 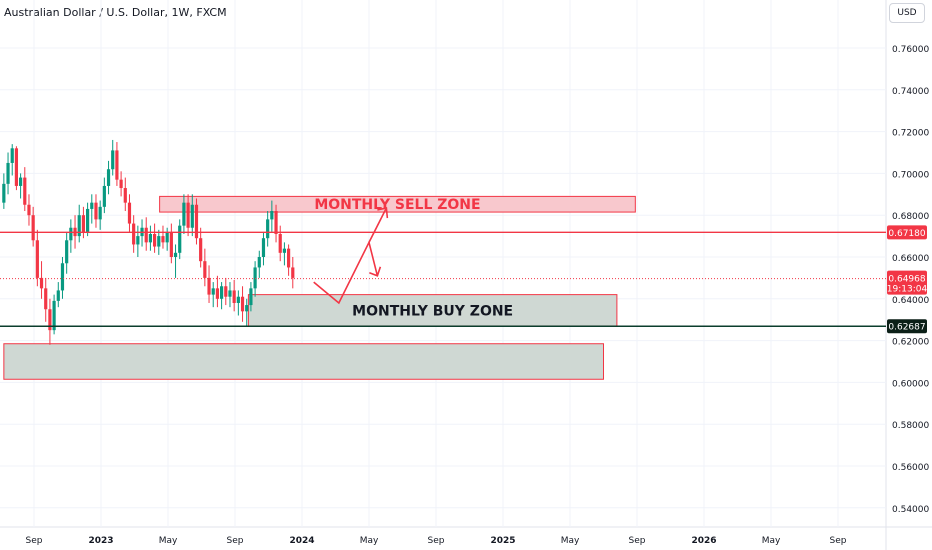 What do you see at coordinates (100, 541) in the screenshot?
I see `x-tick-label: 2023` at bounding box center [100, 541].